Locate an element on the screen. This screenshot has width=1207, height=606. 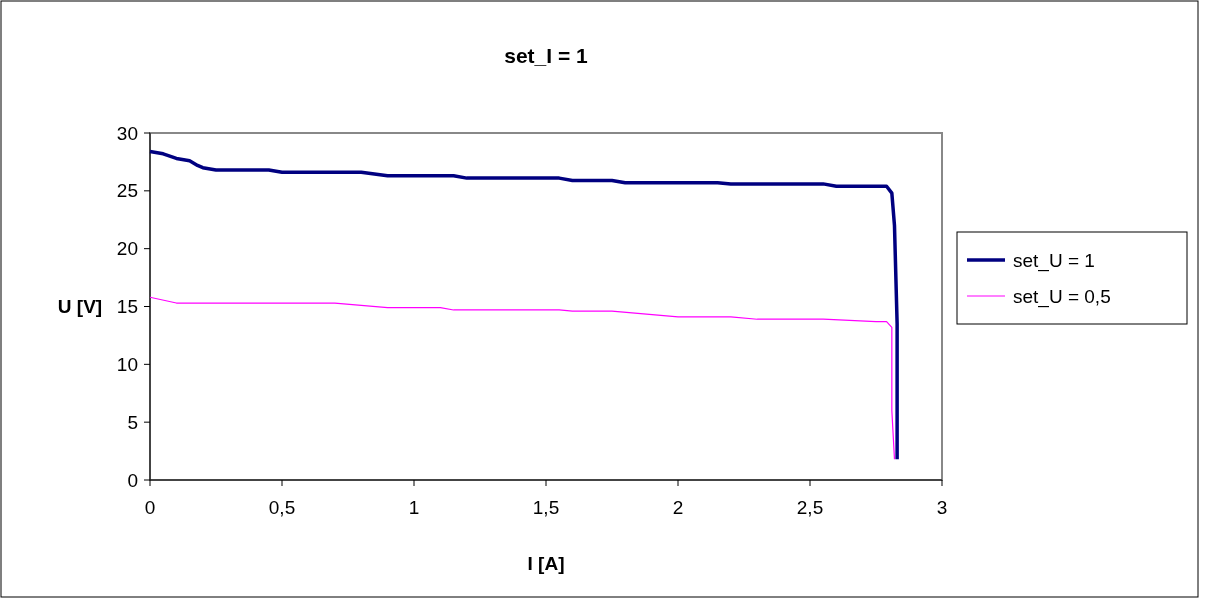
chart-title: set_I = 1 is located at coordinates (546, 55).